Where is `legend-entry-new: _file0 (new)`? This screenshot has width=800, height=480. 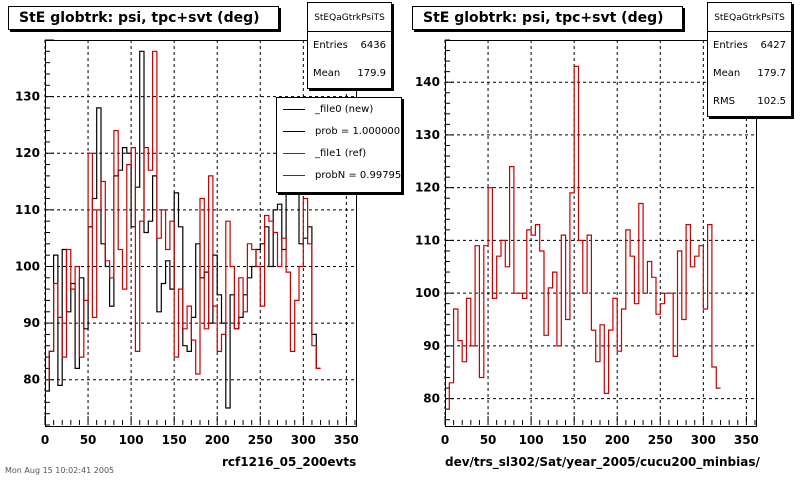
legend-entry-new: _file0 (new) is located at coordinates (339, 109).